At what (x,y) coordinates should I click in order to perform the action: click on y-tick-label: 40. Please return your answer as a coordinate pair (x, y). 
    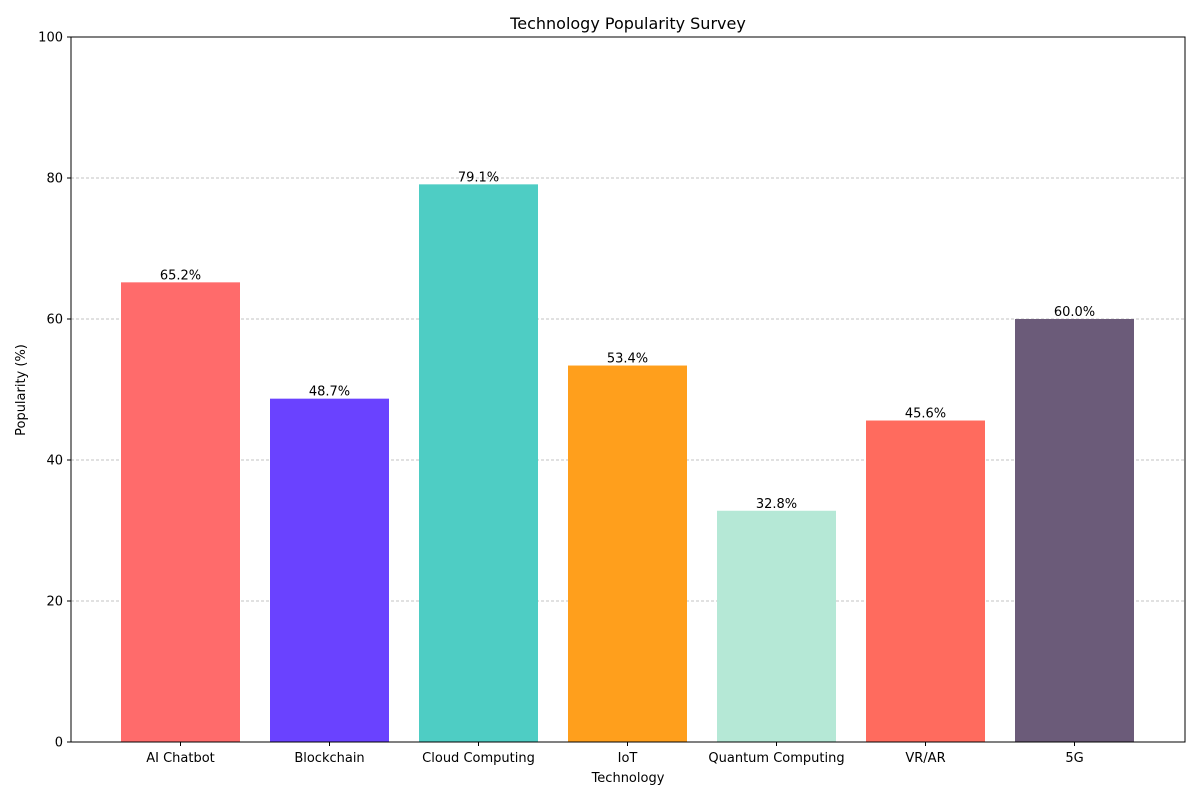
    Looking at the image, I should click on (54, 461).